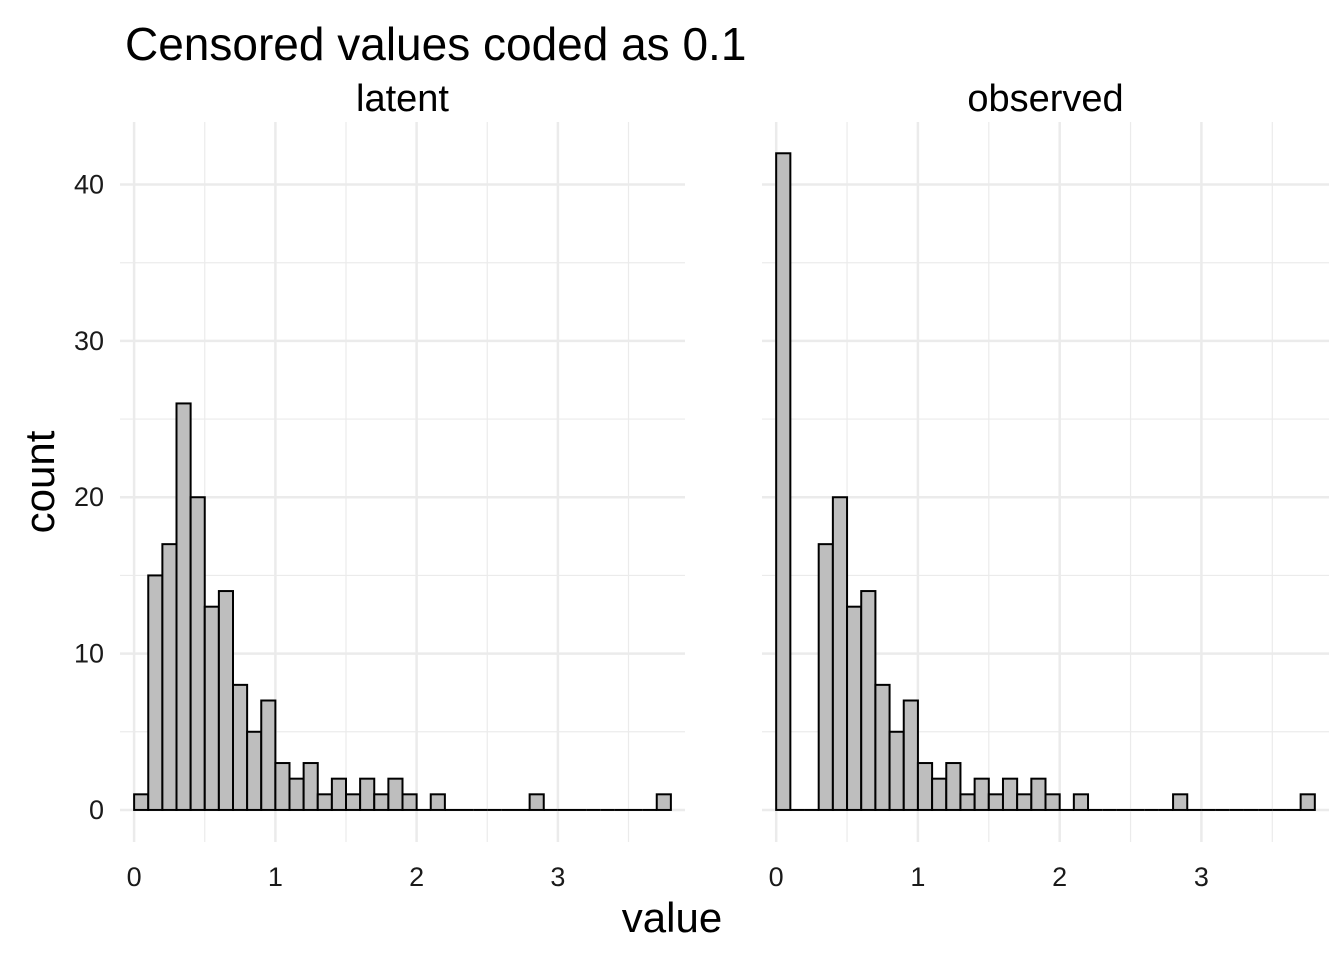  I want to click on y-tick-label: 40, so click(89, 185).